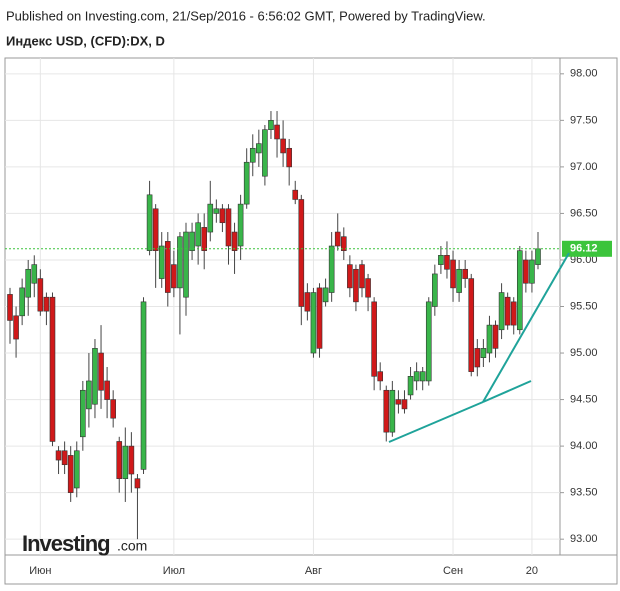  I want to click on x-tick-label: Июн, so click(40, 571).